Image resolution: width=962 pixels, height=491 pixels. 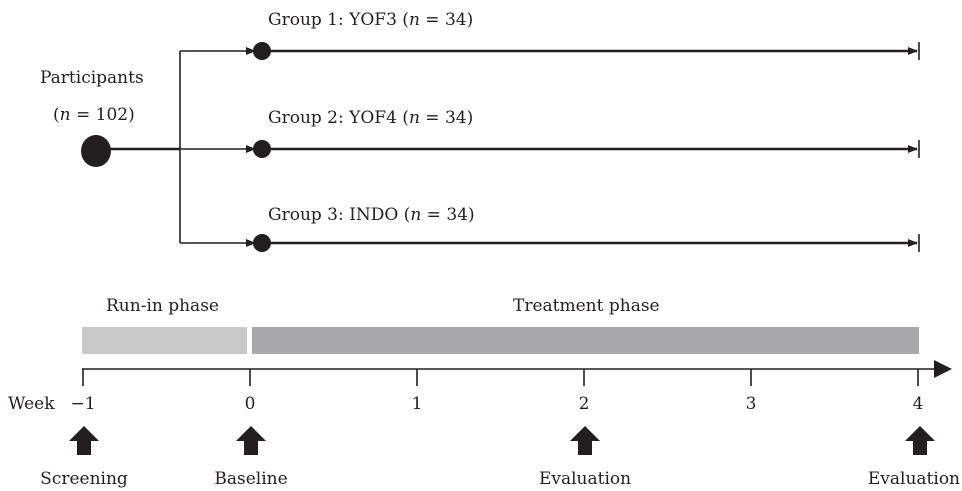 I want to click on treatment-phase-bar, so click(x=585, y=340).